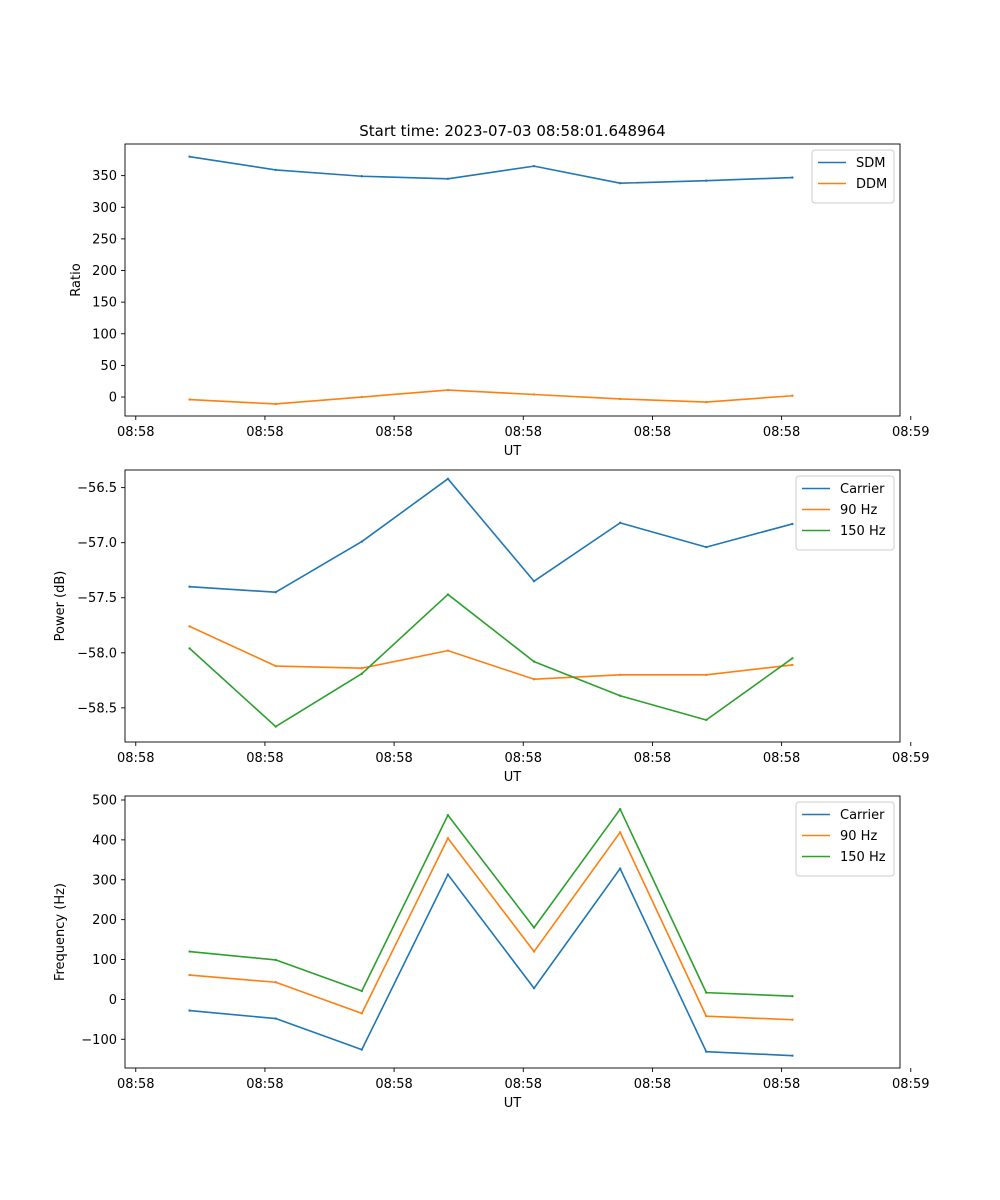 This screenshot has height=1200, width=1000. I want to click on chart3-y-tick-label: 100, so click(104, 960).